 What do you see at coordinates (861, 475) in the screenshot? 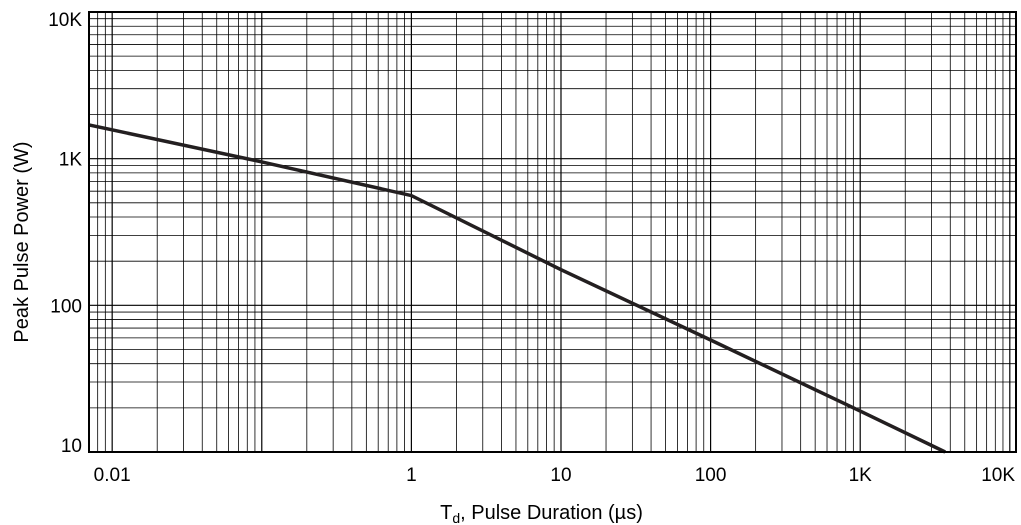
I see `x-tick-label: 1K` at bounding box center [861, 475].